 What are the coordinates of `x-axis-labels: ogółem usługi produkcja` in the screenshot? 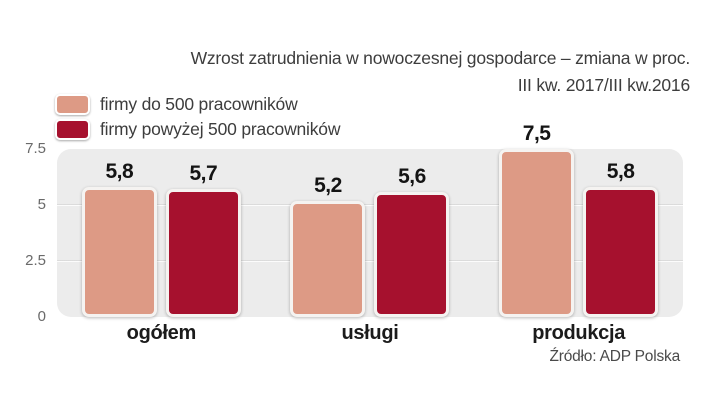 It's located at (370, 333).